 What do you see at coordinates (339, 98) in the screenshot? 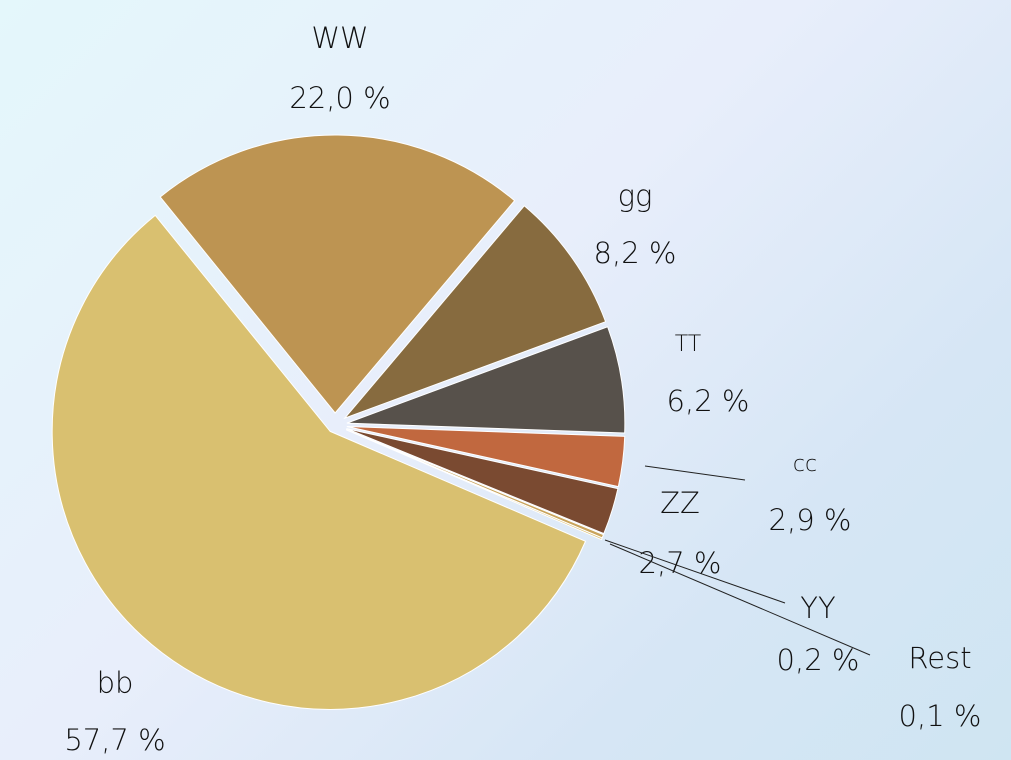
I see `slice-value-label: 22,0 %` at bounding box center [339, 98].